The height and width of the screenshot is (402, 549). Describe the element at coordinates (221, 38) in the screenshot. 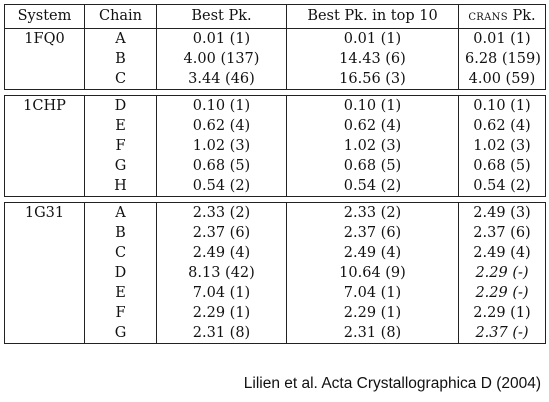

I see `cell-best-peak: 0.01 (1)` at that location.